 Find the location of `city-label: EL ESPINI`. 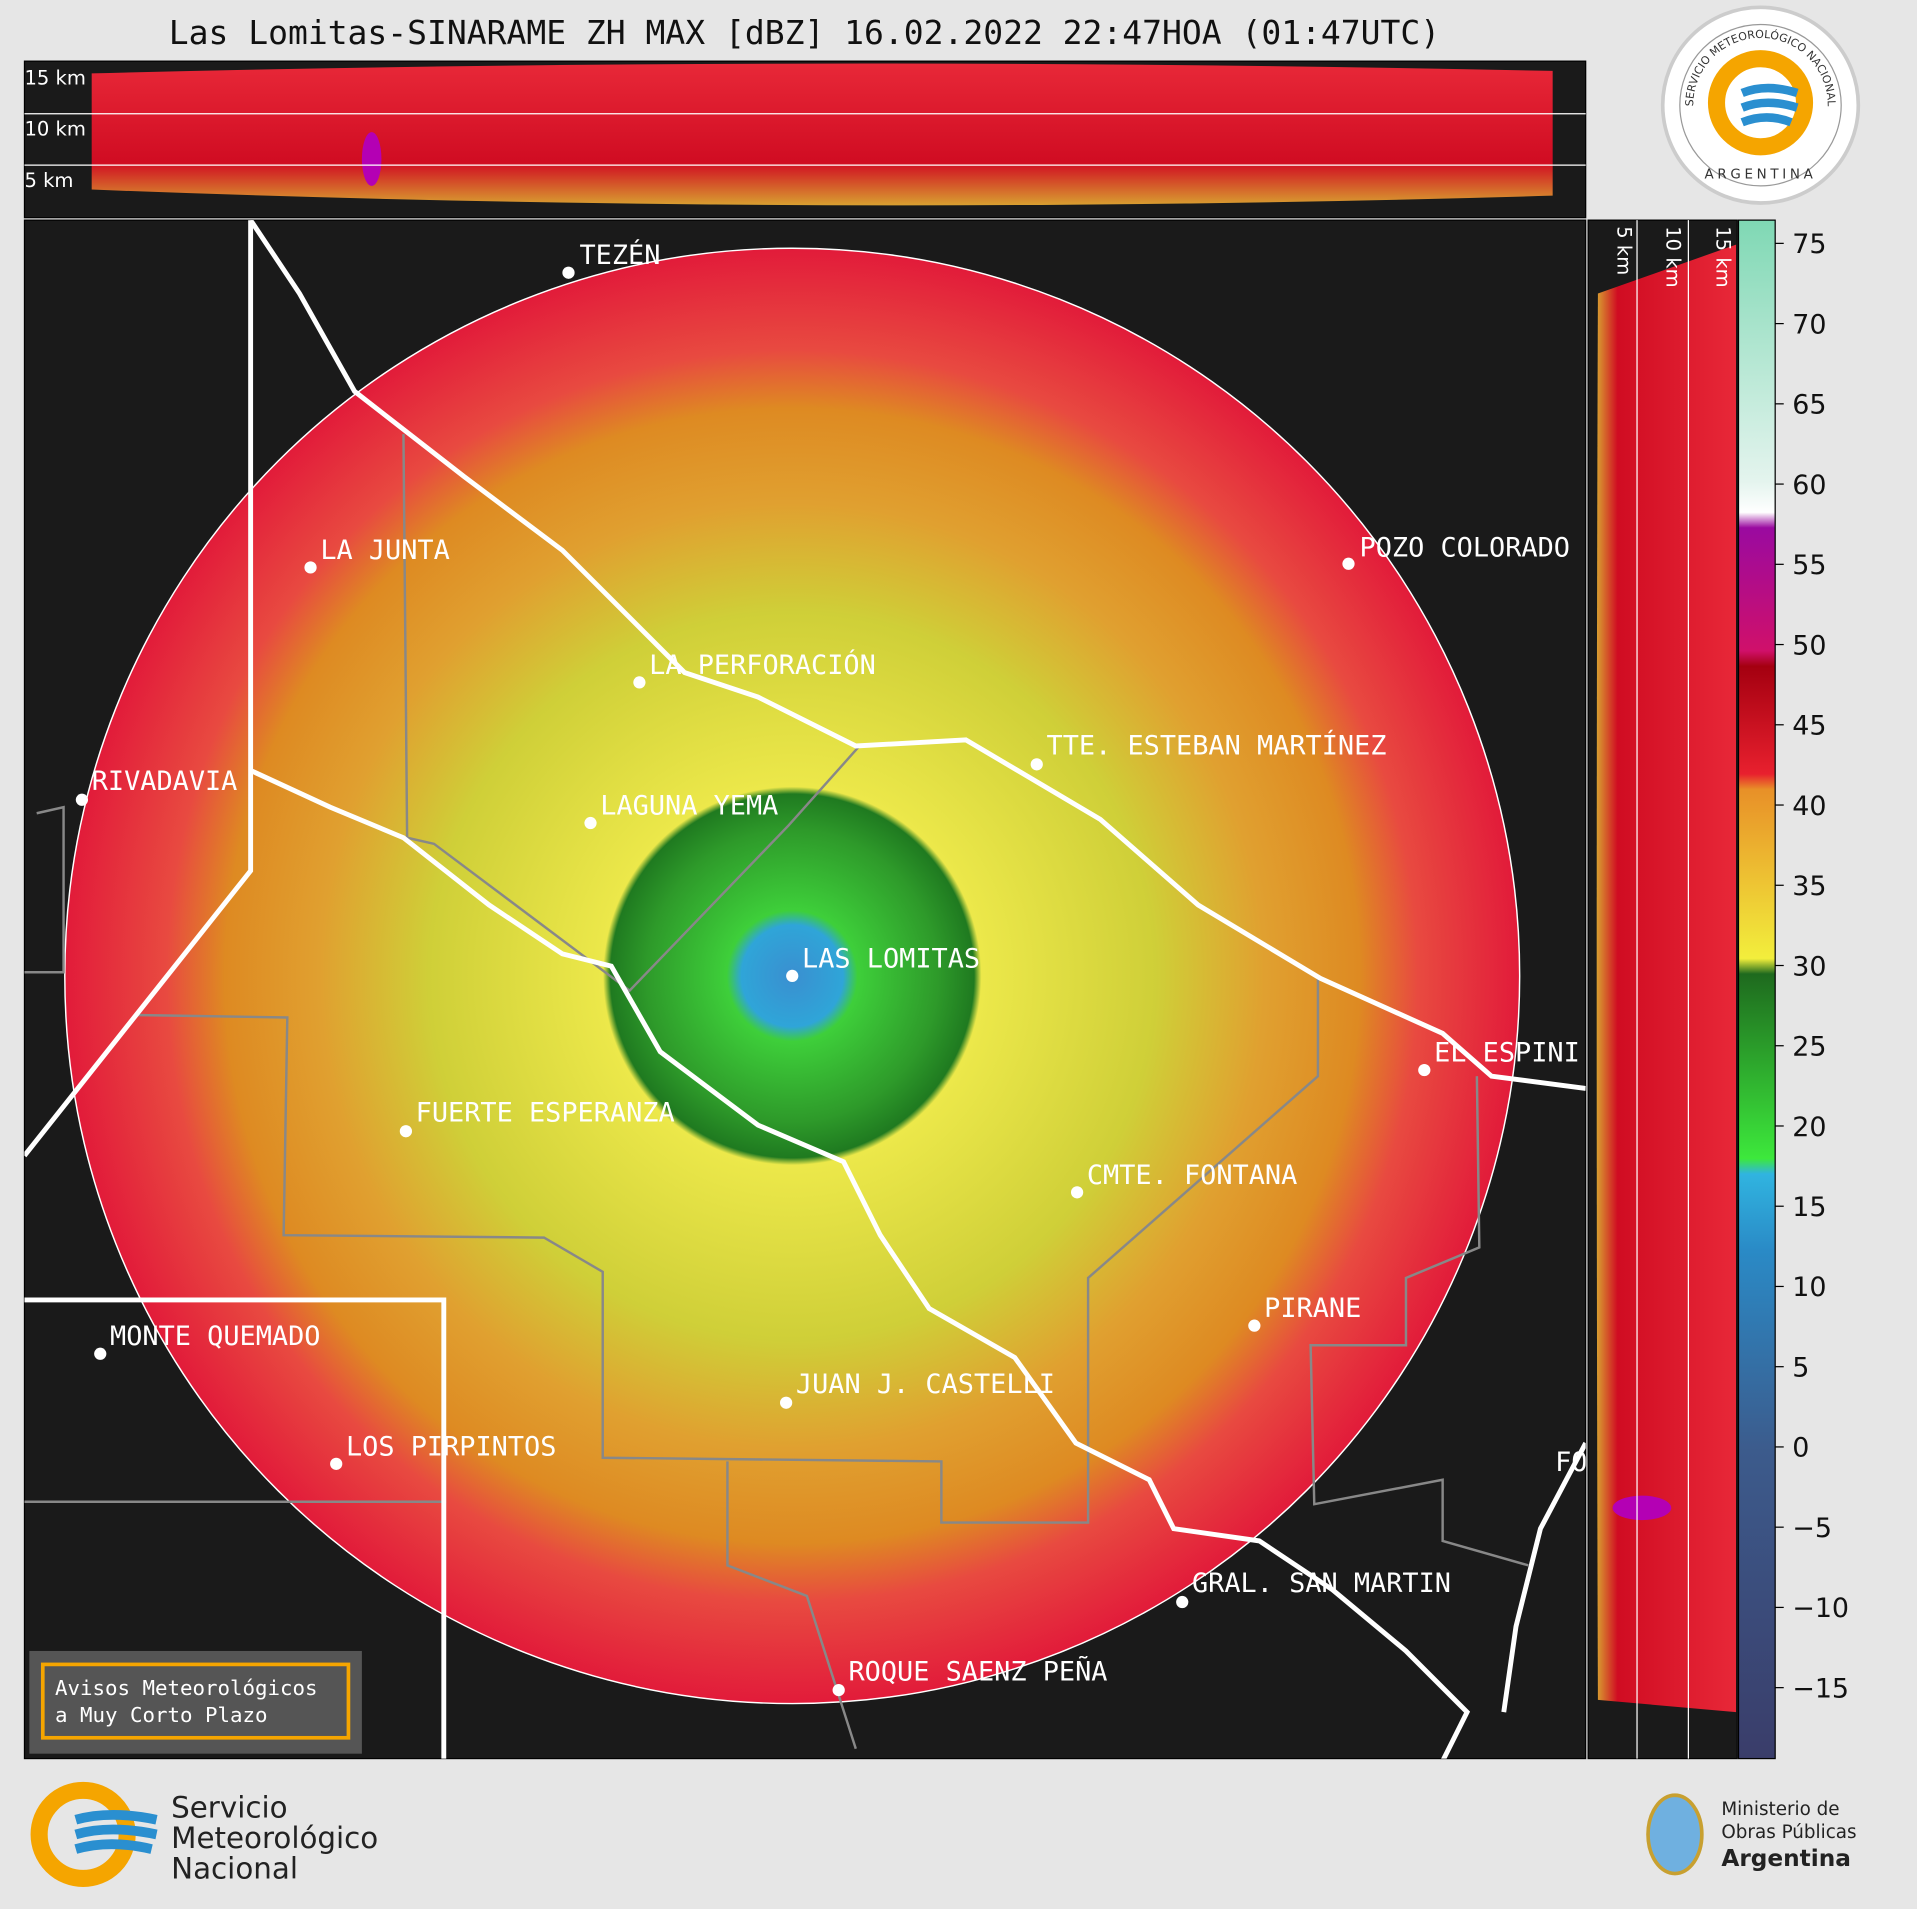

city-label: EL ESPINI is located at coordinates (1507, 1053).